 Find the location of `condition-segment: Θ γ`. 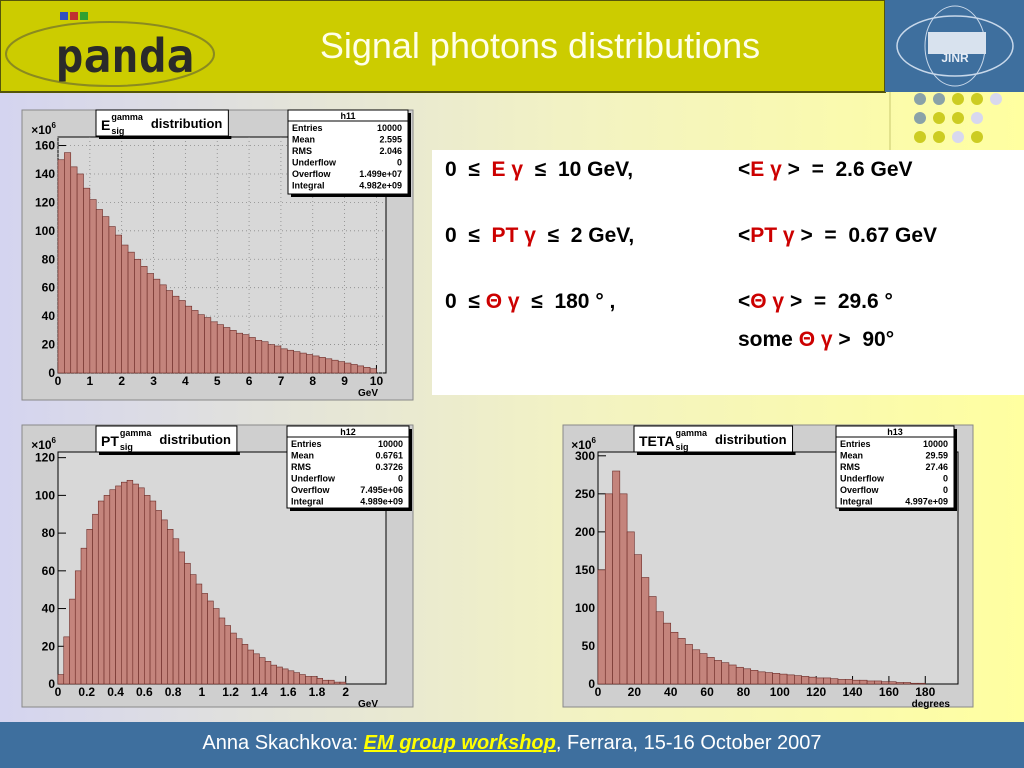

condition-segment: Θ γ is located at coordinates (767, 301).